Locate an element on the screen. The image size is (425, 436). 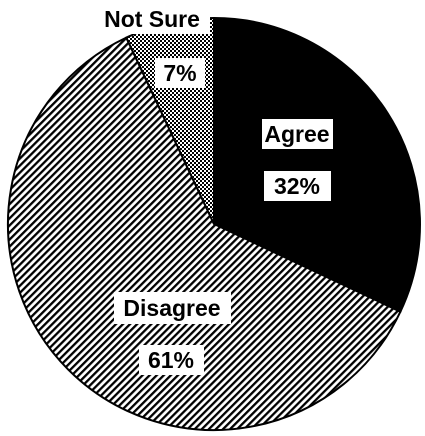
label-bg-disagree is located at coordinates (172, 308).